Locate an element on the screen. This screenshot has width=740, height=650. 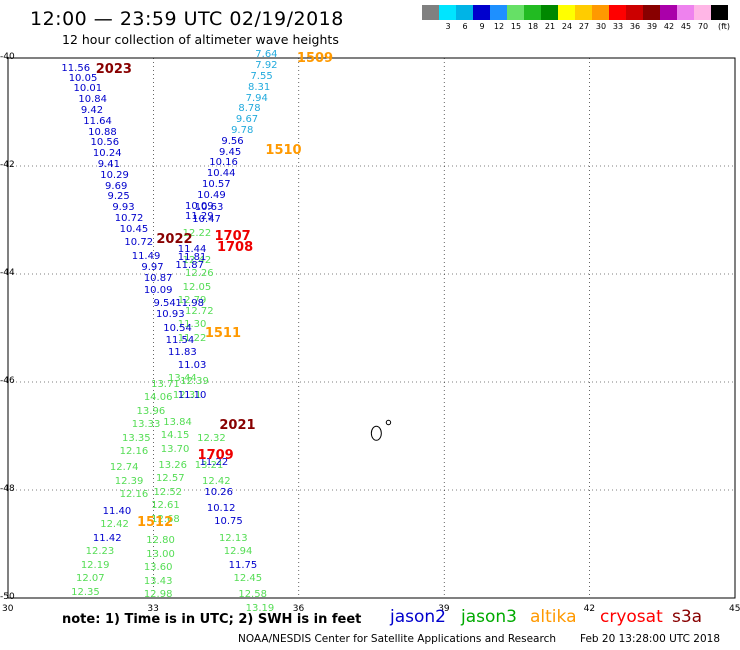
satellite-altika: altika is located at coordinates (553, 617).